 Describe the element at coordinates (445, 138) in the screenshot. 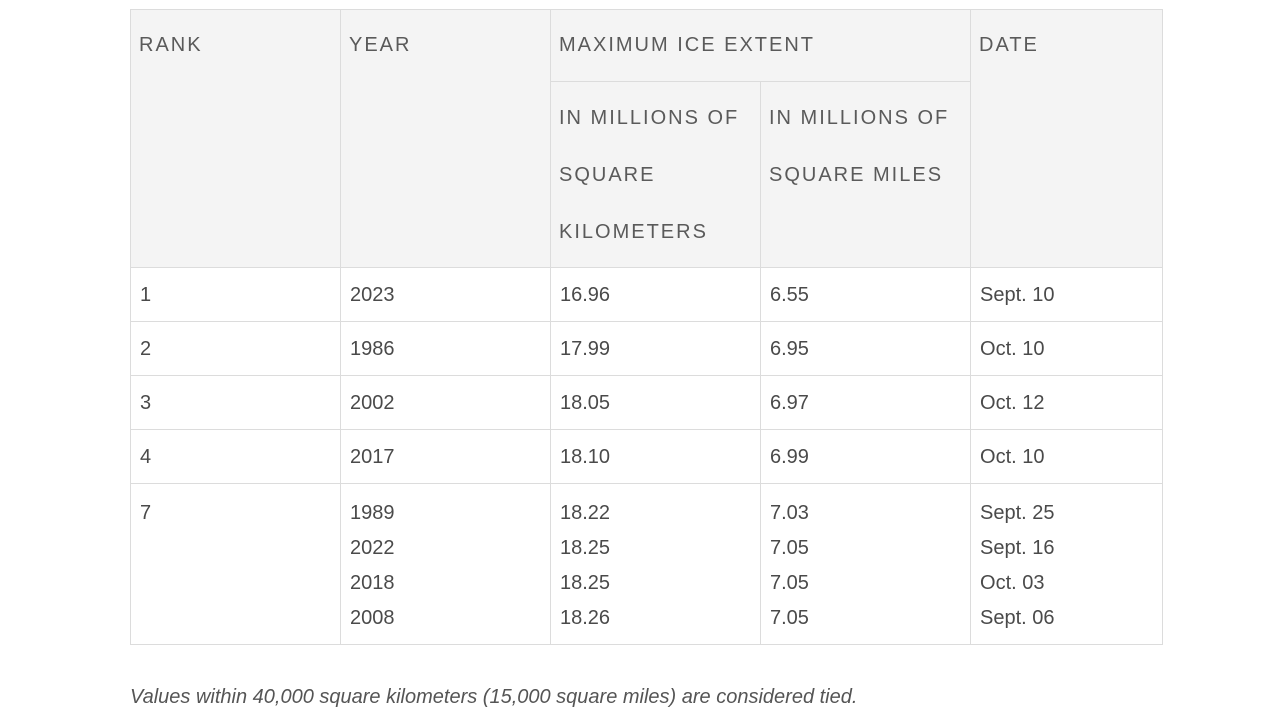

I see `header-year: YEAR` at that location.